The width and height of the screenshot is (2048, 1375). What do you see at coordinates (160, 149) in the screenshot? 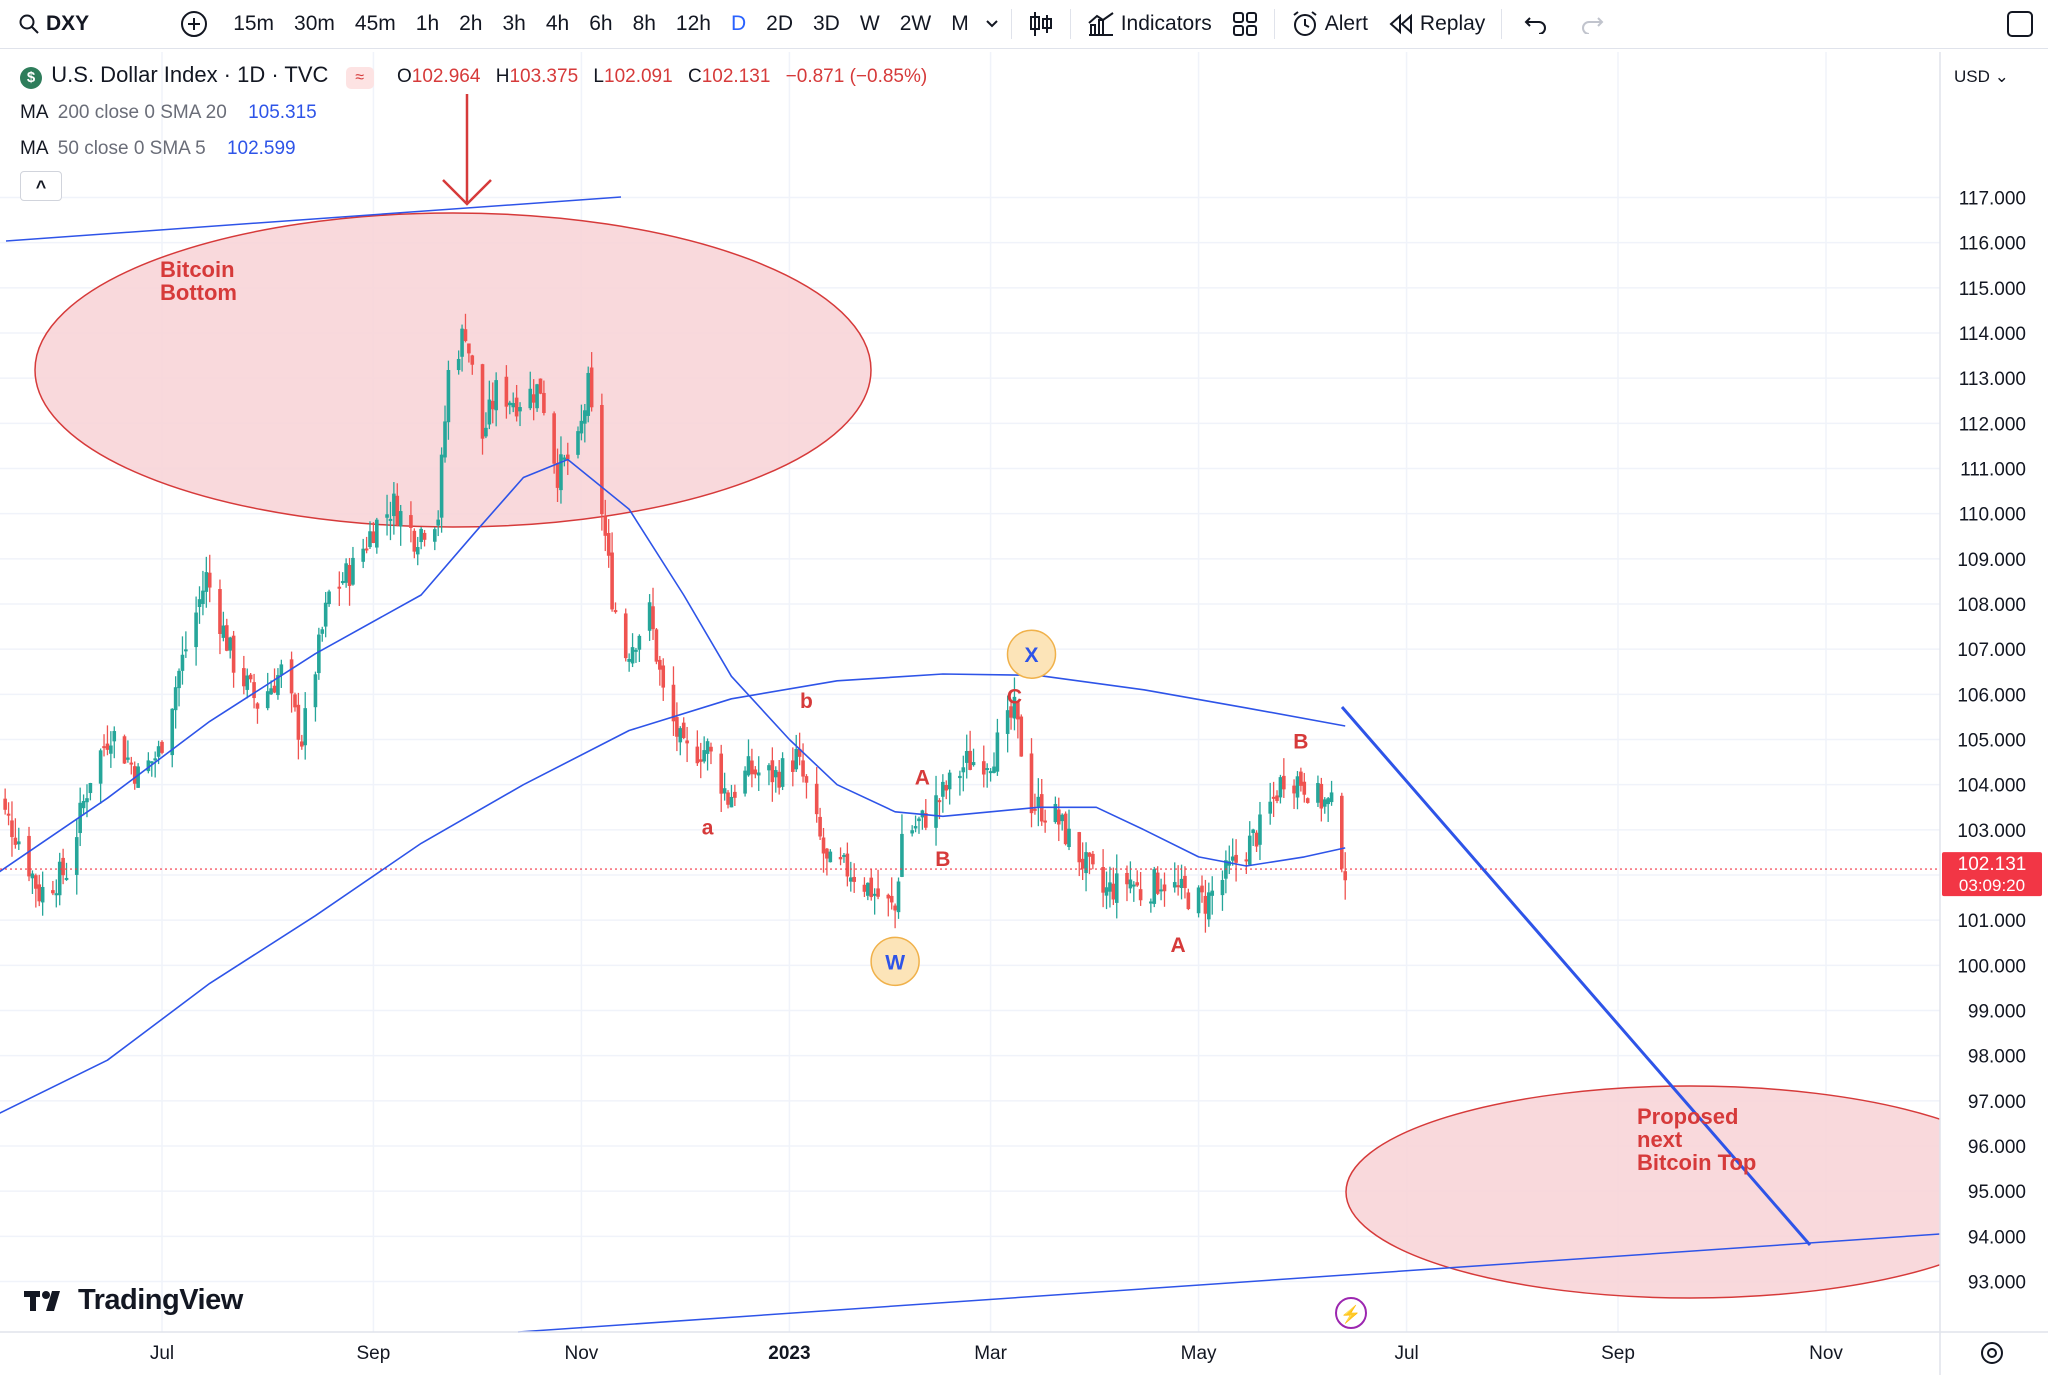
I see `ma50-legend: MA 50 close 0 SMA 5 102.599` at bounding box center [160, 149].